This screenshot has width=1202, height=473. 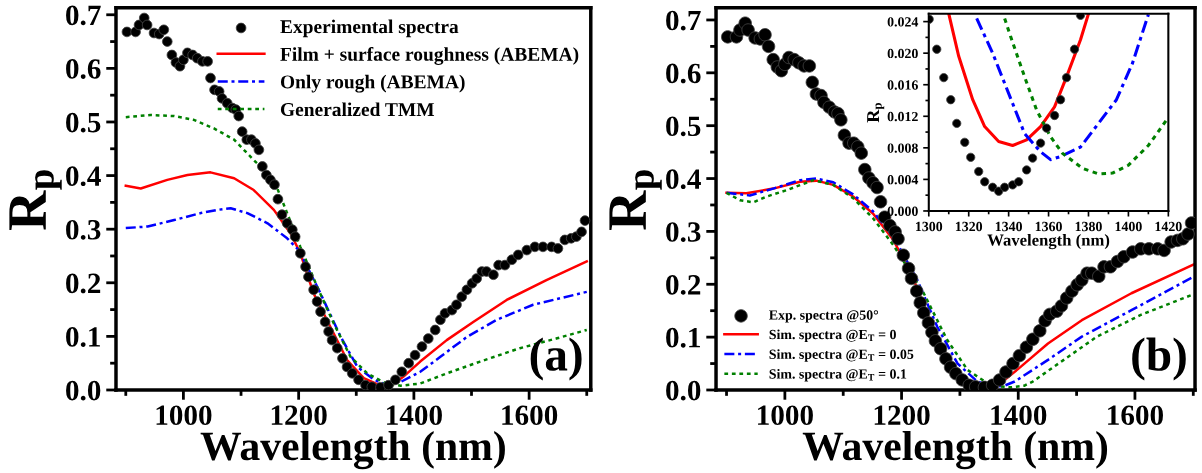 I want to click on legend-label: Sim. spectra @E$_{T}$ = 0.05, so click(x=841, y=355).